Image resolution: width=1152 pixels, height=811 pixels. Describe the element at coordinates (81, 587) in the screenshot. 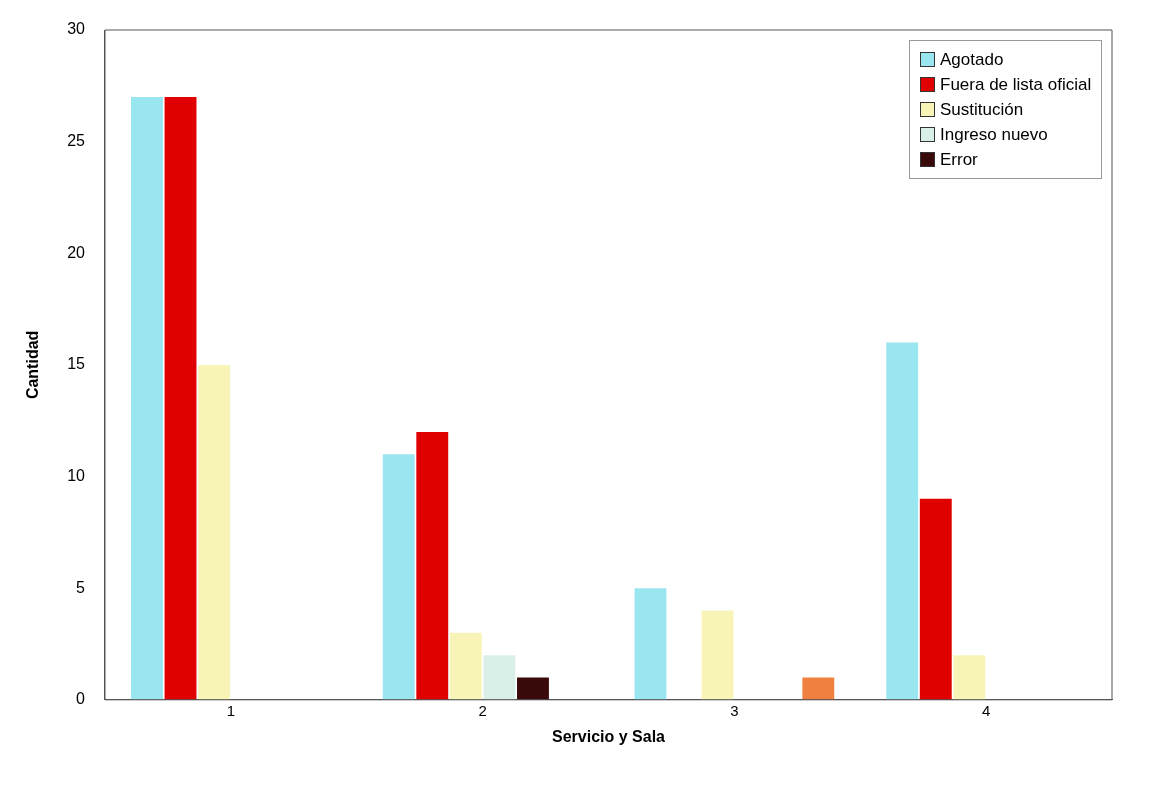

I see `y-tick-label: 5` at that location.